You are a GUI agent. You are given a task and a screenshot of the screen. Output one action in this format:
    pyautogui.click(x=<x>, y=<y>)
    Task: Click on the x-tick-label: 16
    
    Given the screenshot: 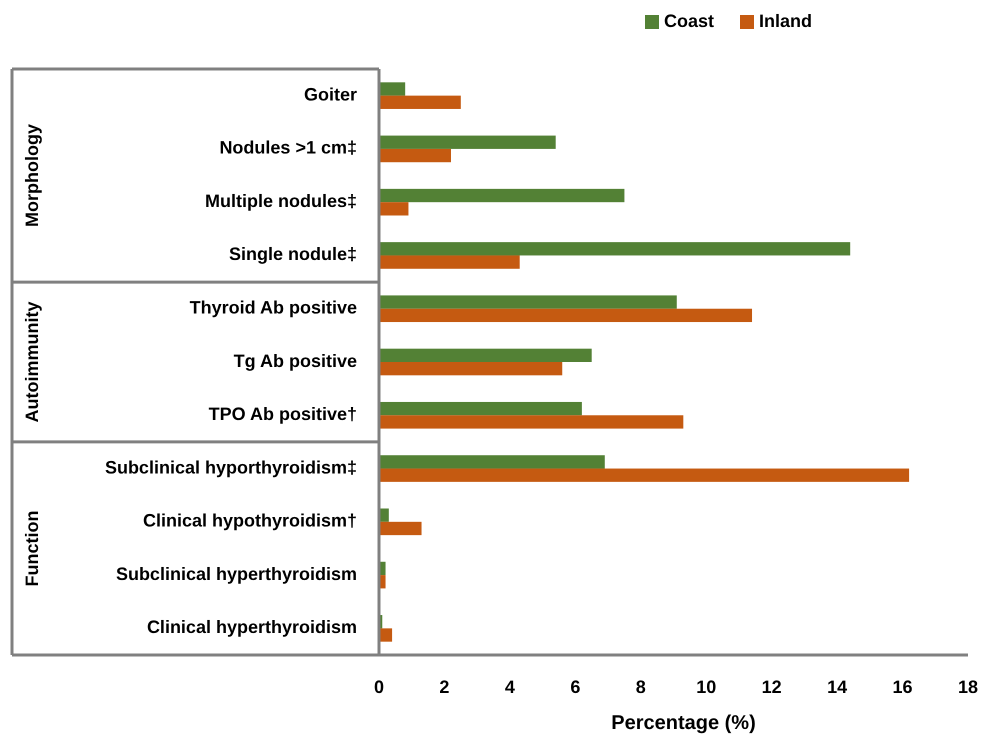 What is the action you would take?
    pyautogui.click(x=902, y=687)
    